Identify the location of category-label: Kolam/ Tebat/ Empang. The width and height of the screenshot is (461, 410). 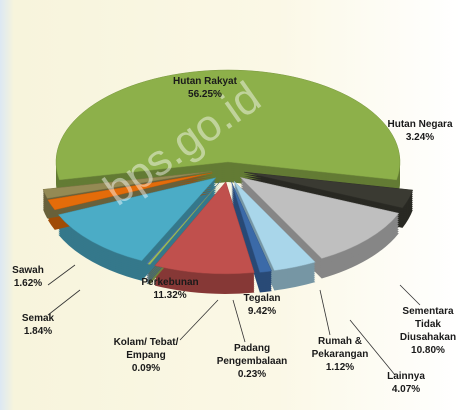
(146, 349).